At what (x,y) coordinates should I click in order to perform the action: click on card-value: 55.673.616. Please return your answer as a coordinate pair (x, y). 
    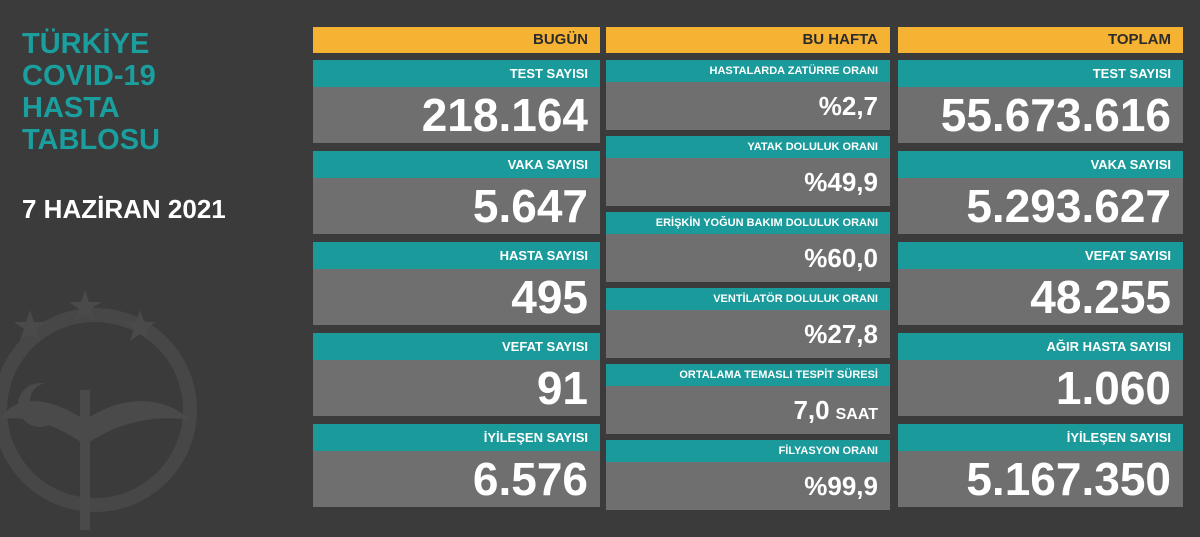
    Looking at the image, I should click on (1040, 115).